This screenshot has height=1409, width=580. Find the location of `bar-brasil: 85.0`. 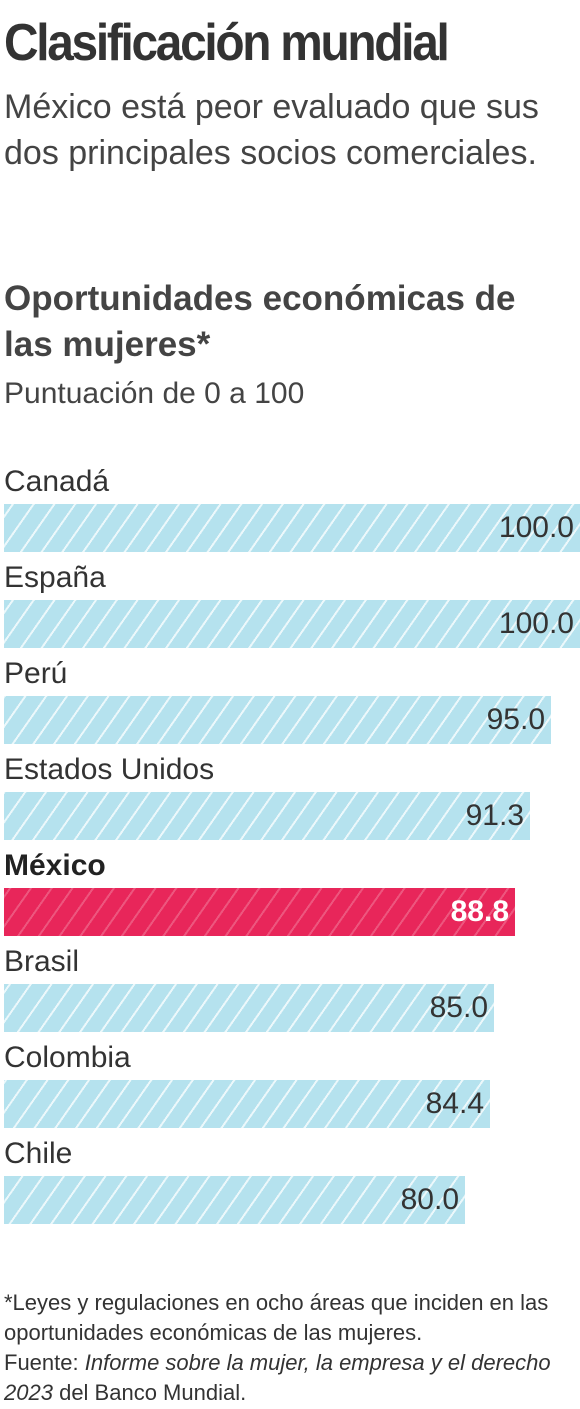

bar-brasil: 85.0 is located at coordinates (249, 1008).